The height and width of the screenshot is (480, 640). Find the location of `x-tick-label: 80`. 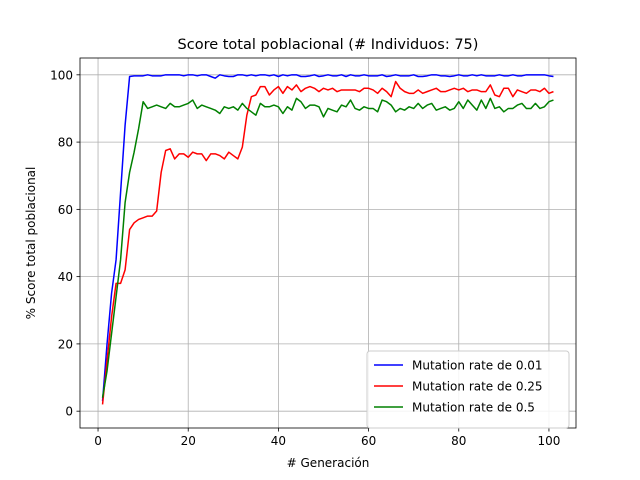

x-tick-label: 80 is located at coordinates (458, 441).